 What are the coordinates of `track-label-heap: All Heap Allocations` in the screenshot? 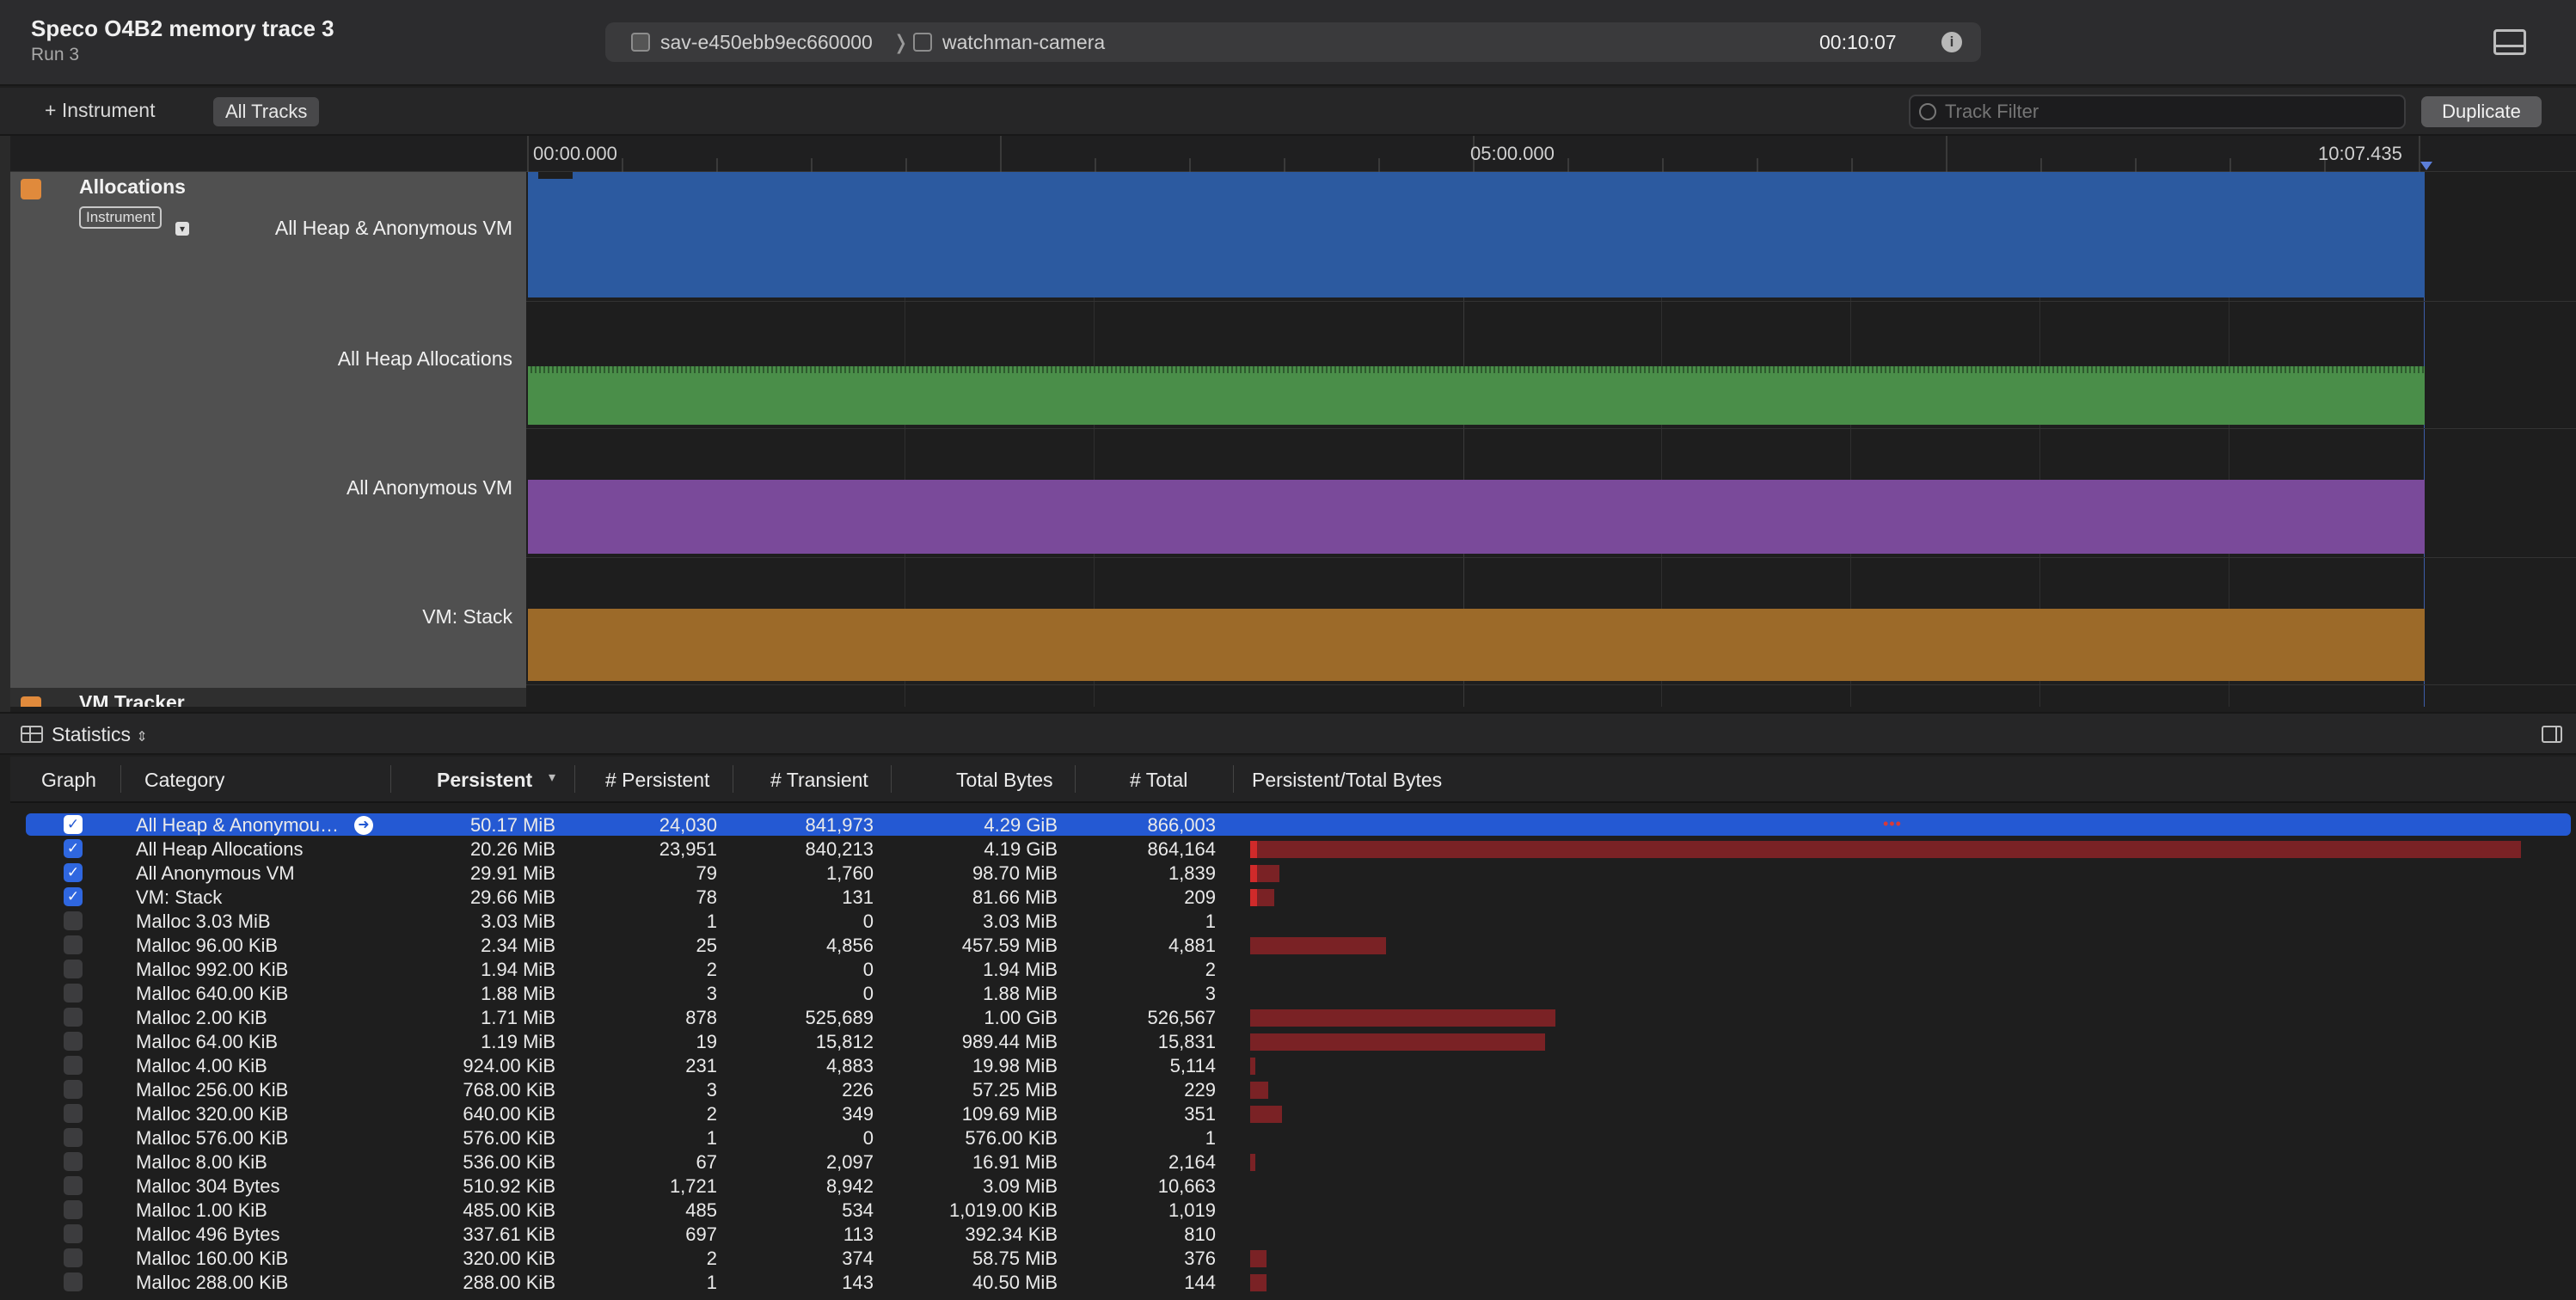 It's located at (425, 358).